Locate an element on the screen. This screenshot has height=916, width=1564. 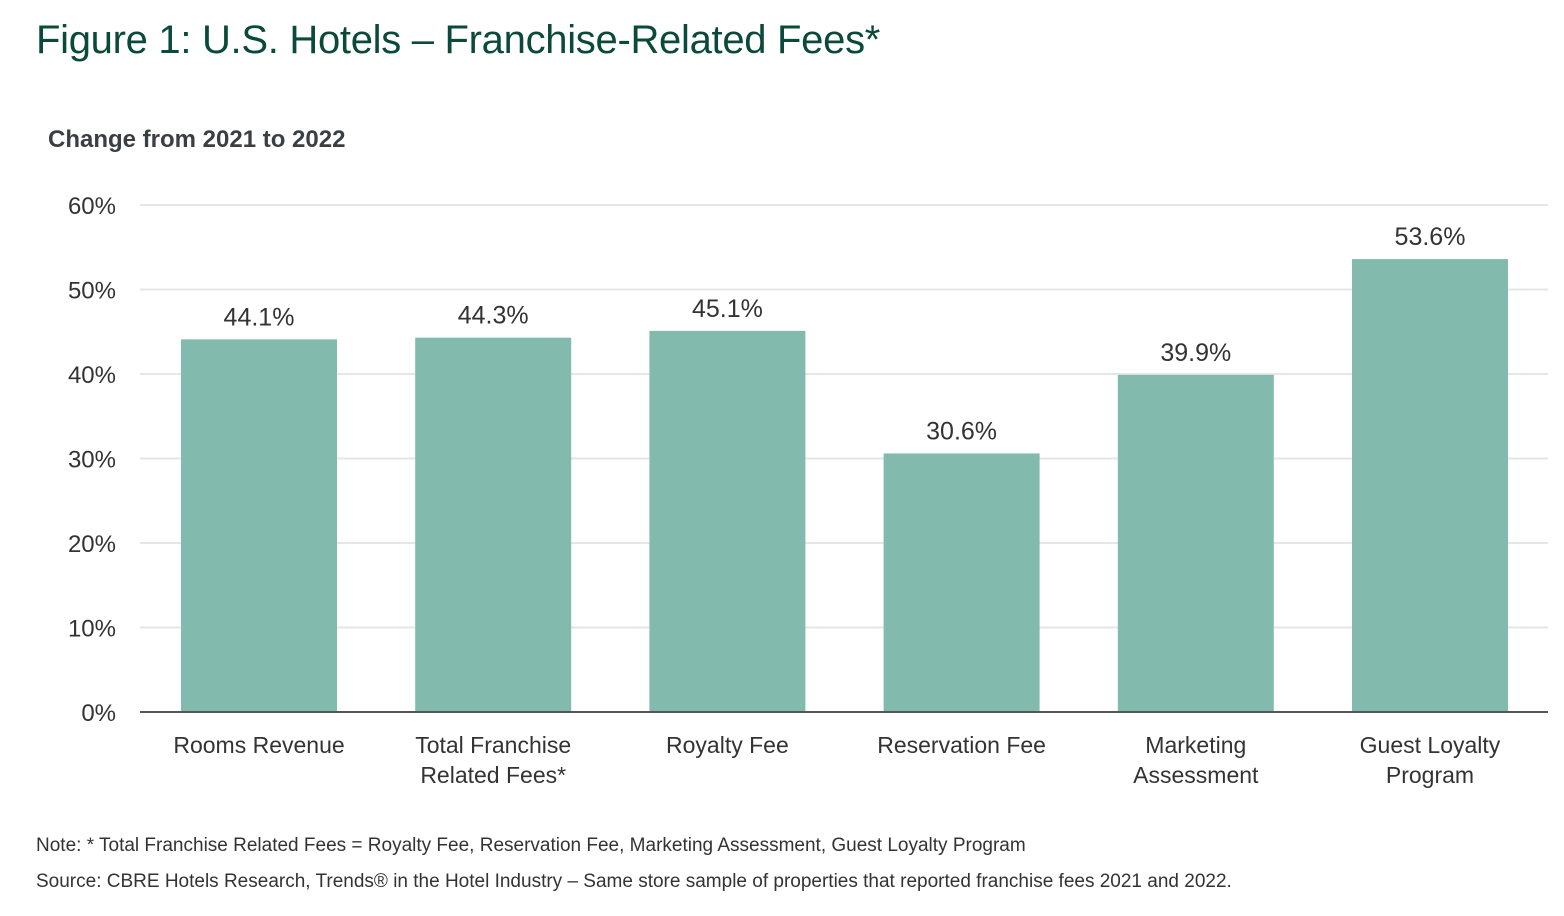
bar-value-label: 39.9% is located at coordinates (1195, 353).